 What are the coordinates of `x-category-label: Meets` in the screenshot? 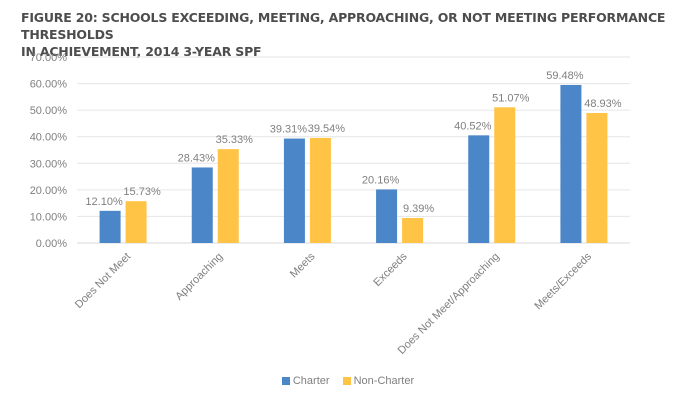 It's located at (303, 265).